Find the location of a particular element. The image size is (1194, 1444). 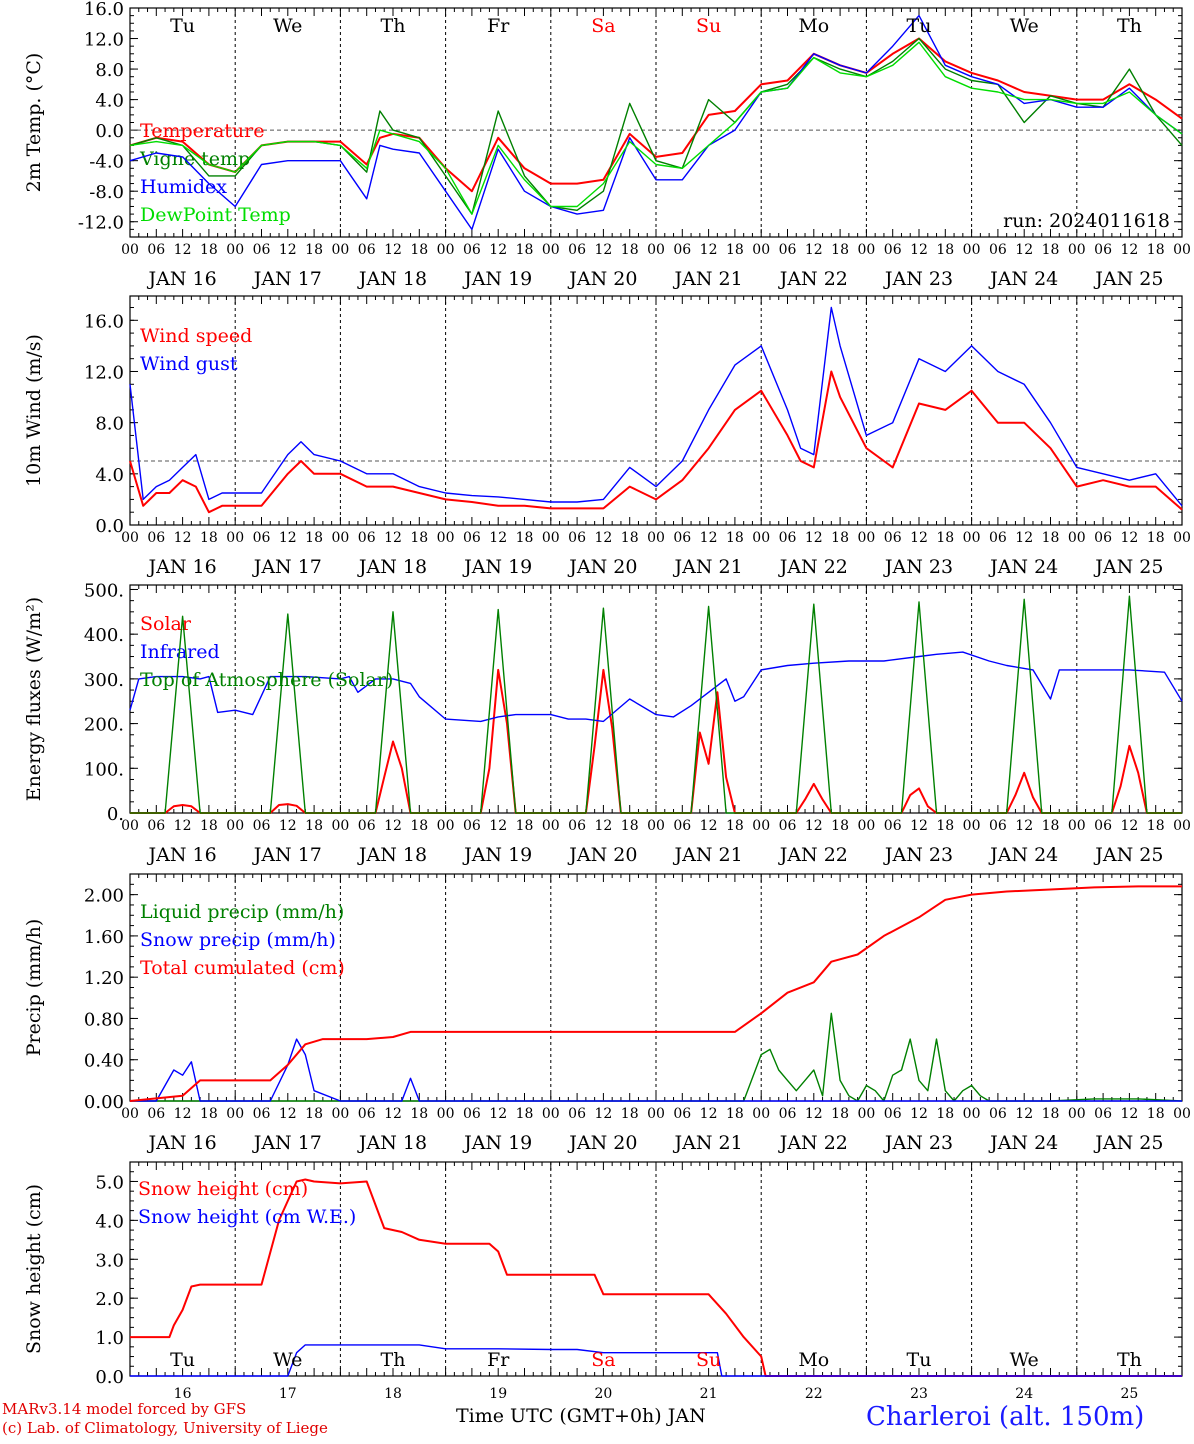

legend-entry: DewPoint Temp is located at coordinates (215, 215).